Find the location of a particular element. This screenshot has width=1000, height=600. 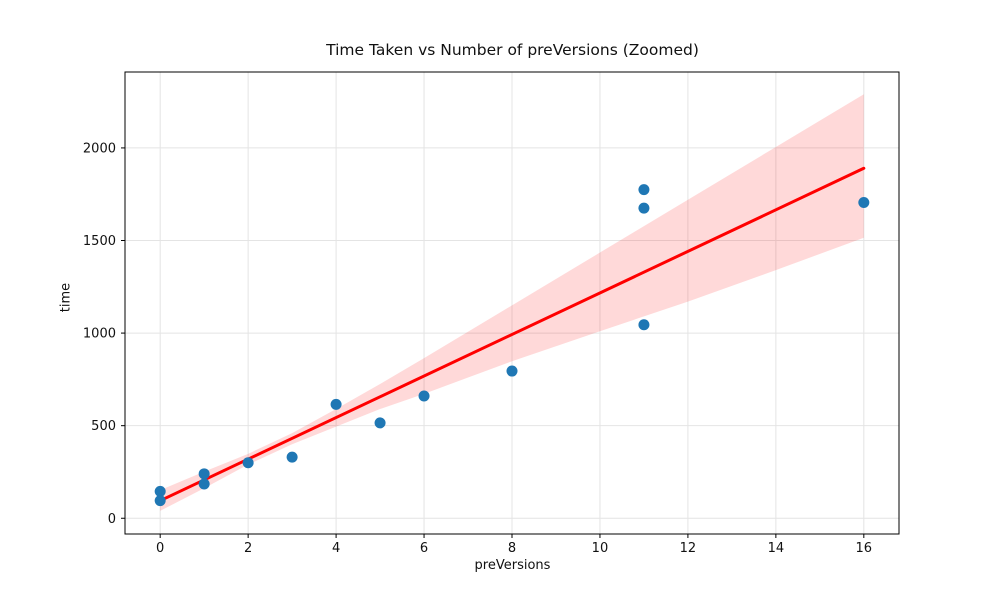

y-tick-label: 0 is located at coordinates (112, 519).